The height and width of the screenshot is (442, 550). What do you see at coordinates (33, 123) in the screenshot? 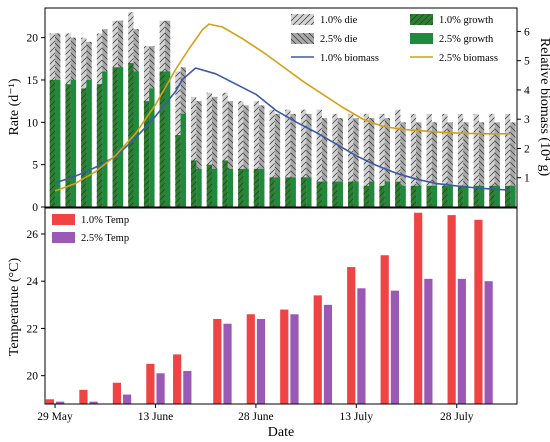
I see `y-tick-label: 10` at bounding box center [33, 123].